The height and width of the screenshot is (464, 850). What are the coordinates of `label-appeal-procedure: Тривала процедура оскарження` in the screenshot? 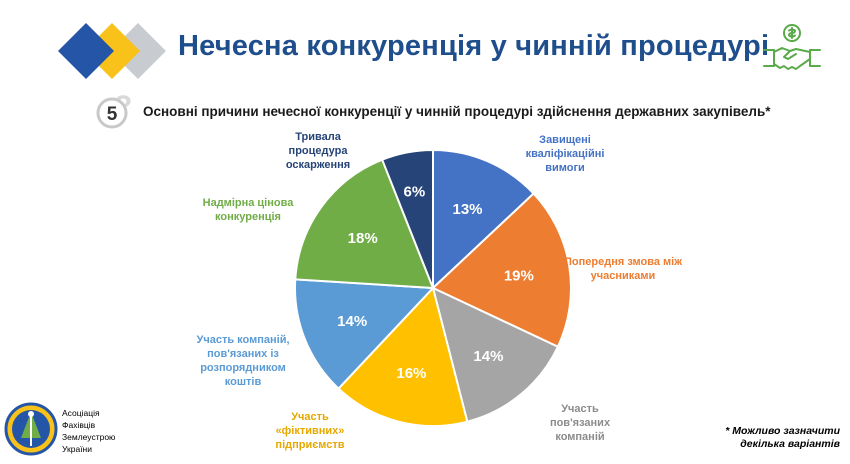 It's located at (318, 151).